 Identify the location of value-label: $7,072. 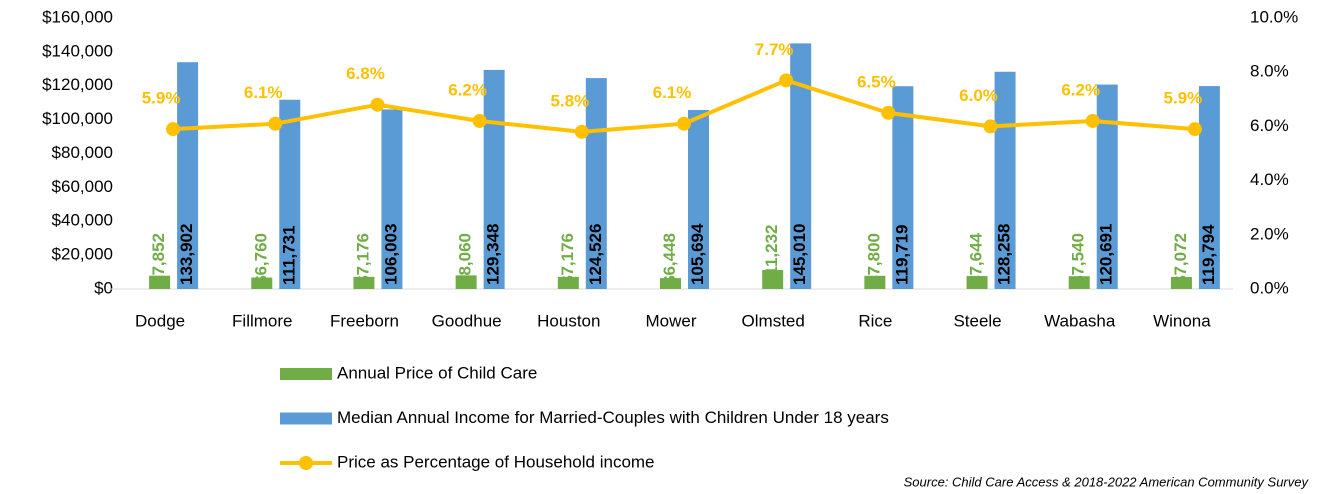
(1180, 259).